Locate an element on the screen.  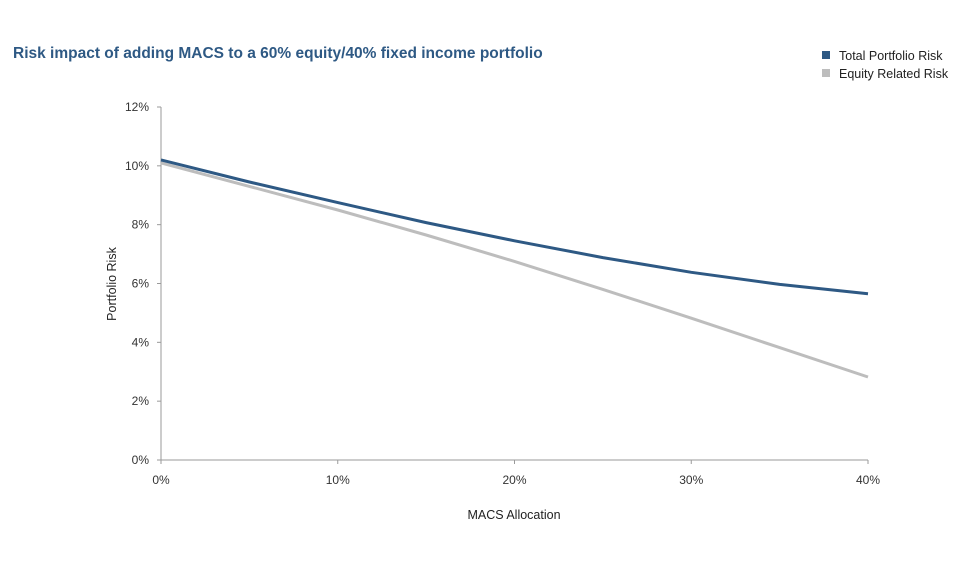
x-tick-label: 20% is located at coordinates (514, 480).